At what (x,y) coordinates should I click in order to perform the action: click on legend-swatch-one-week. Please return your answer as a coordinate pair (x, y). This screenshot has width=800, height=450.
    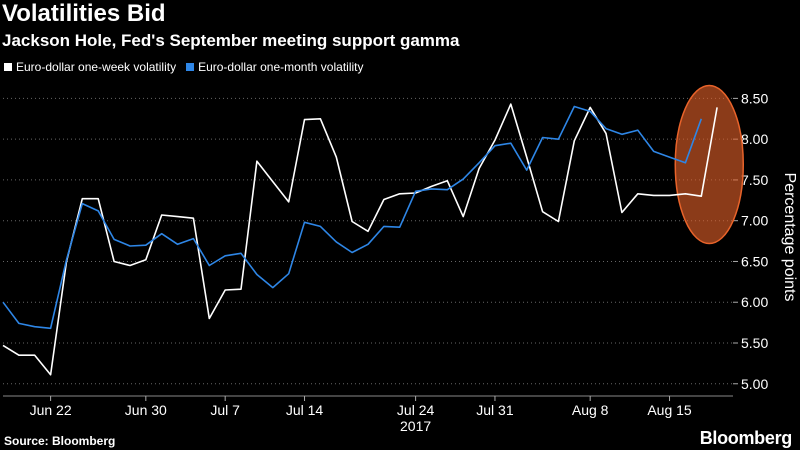
    Looking at the image, I should click on (8, 67).